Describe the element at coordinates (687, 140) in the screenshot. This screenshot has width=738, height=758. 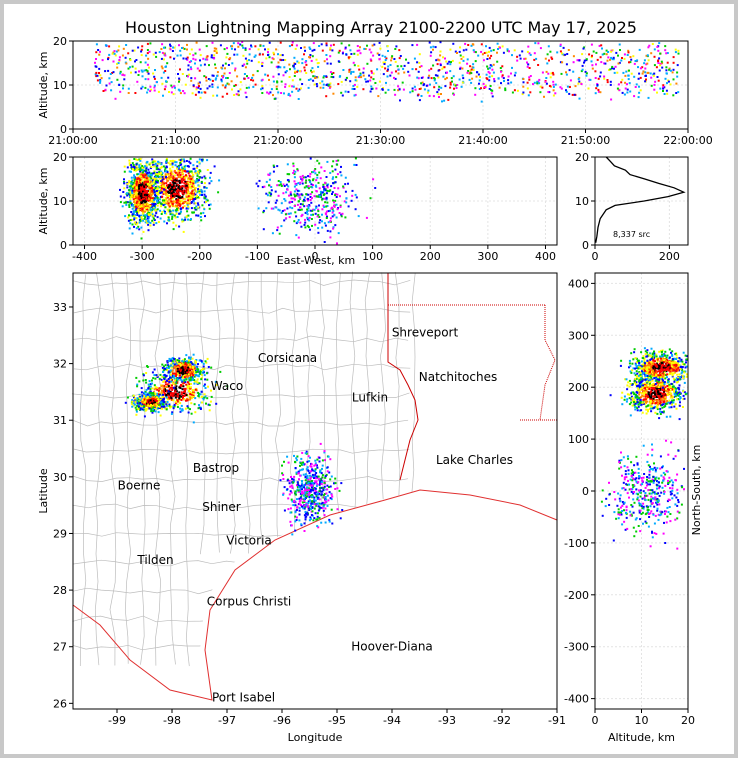
I see `altitude-time-x-tick-label: 22:00:00` at that location.